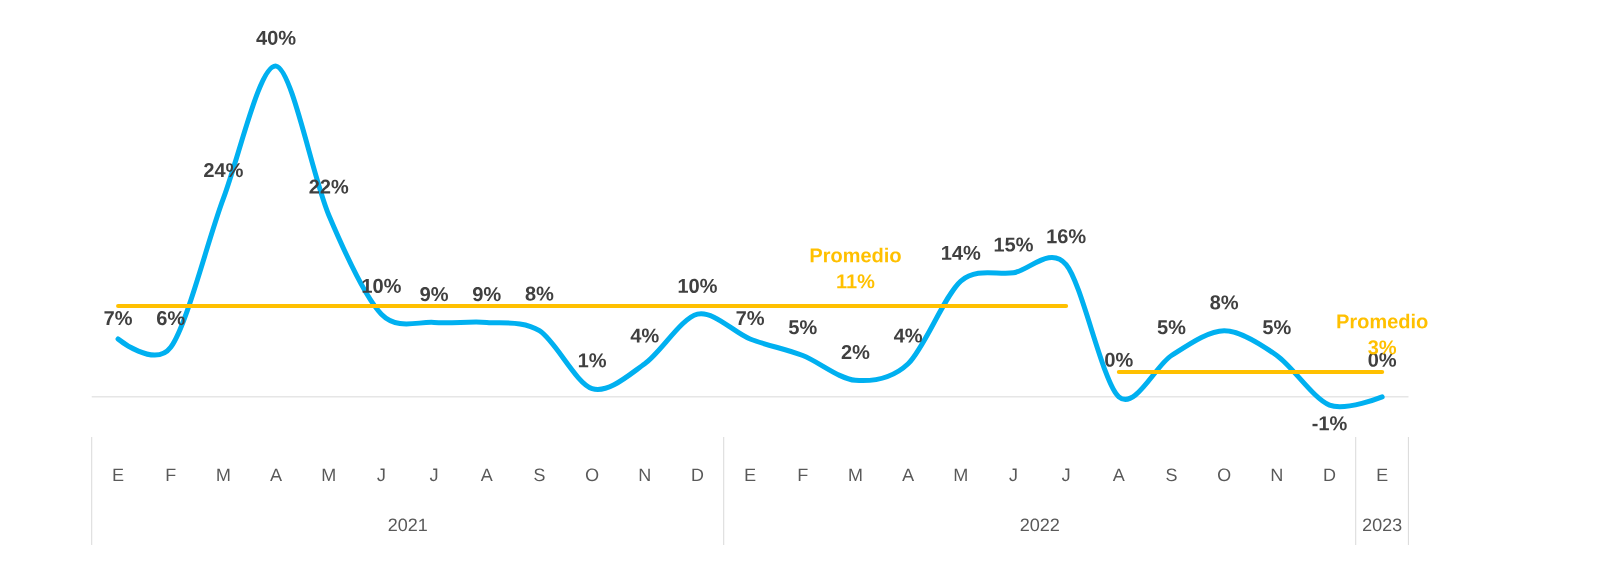  Describe the element at coordinates (856, 281) in the screenshot. I see `data-label: 11%` at that location.